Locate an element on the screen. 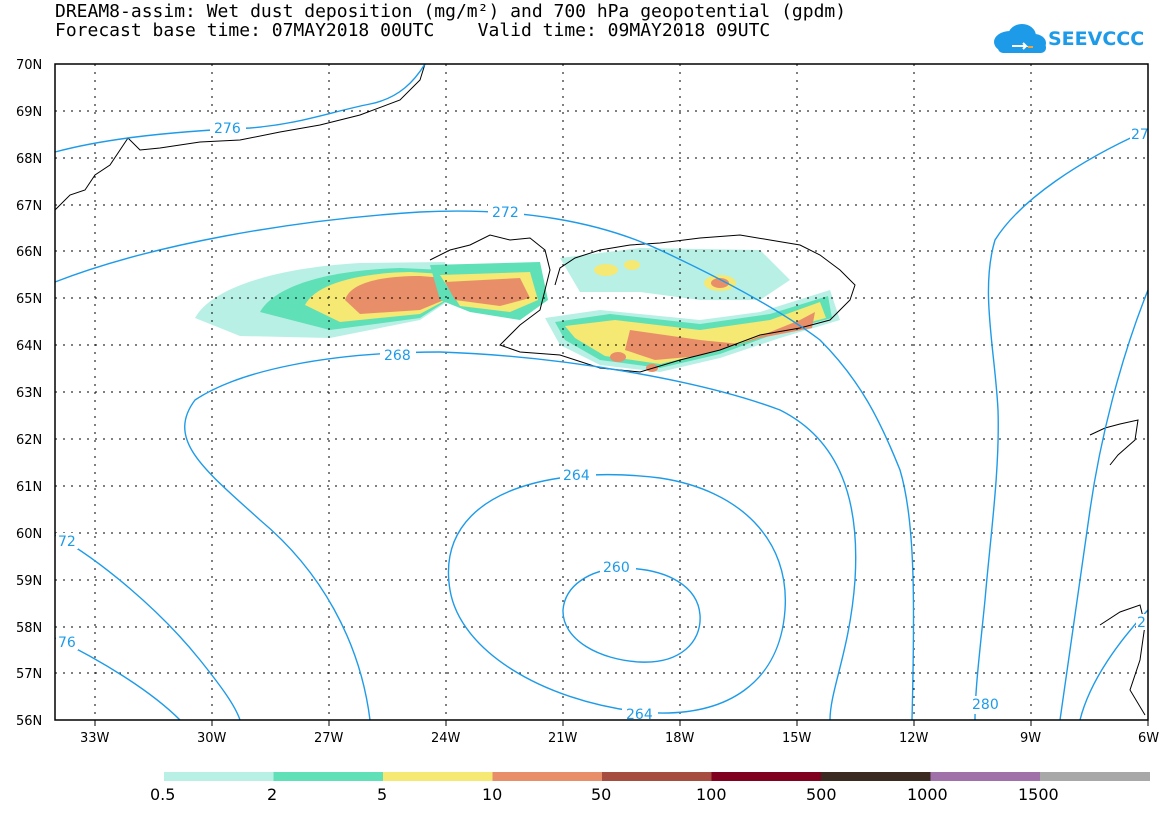 This screenshot has width=1175, height=815. lon-label: 15W is located at coordinates (797, 738).